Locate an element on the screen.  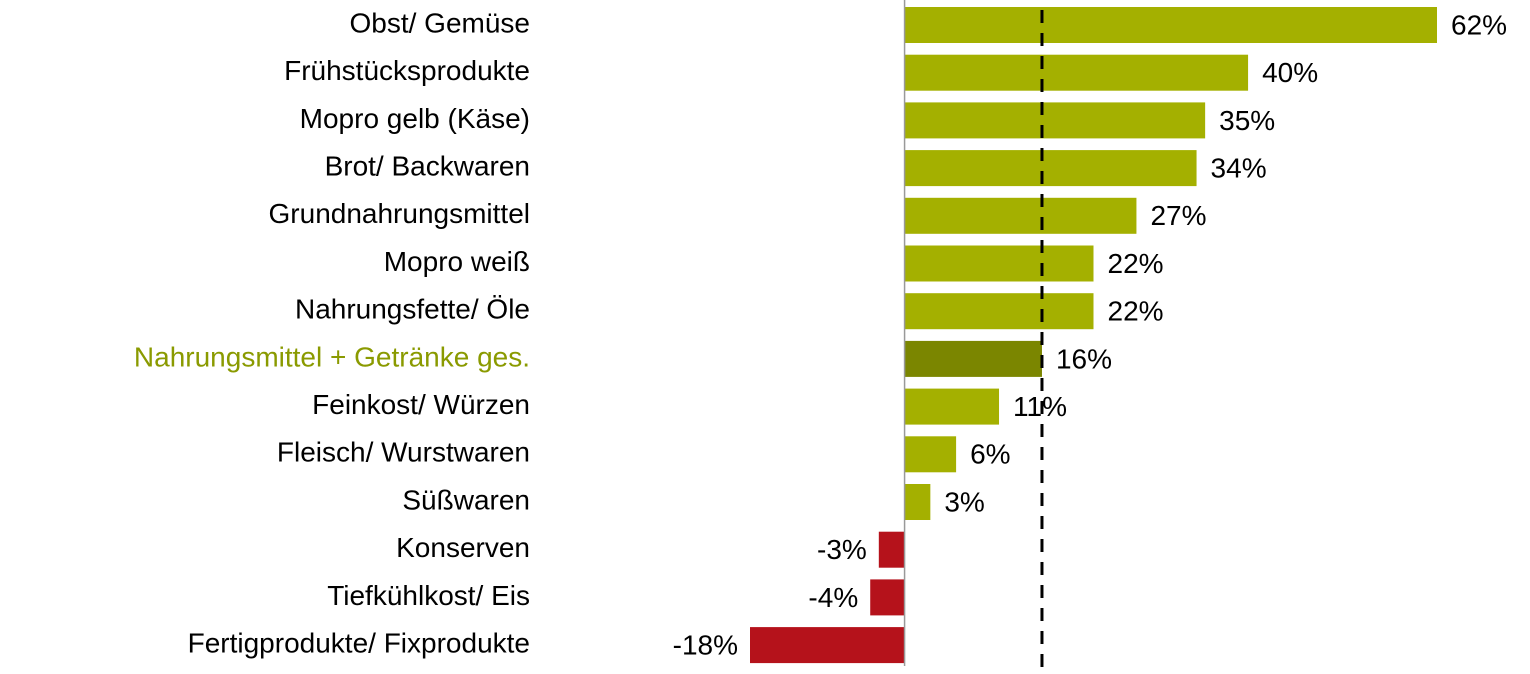
value-label: 27% is located at coordinates (1178, 215).